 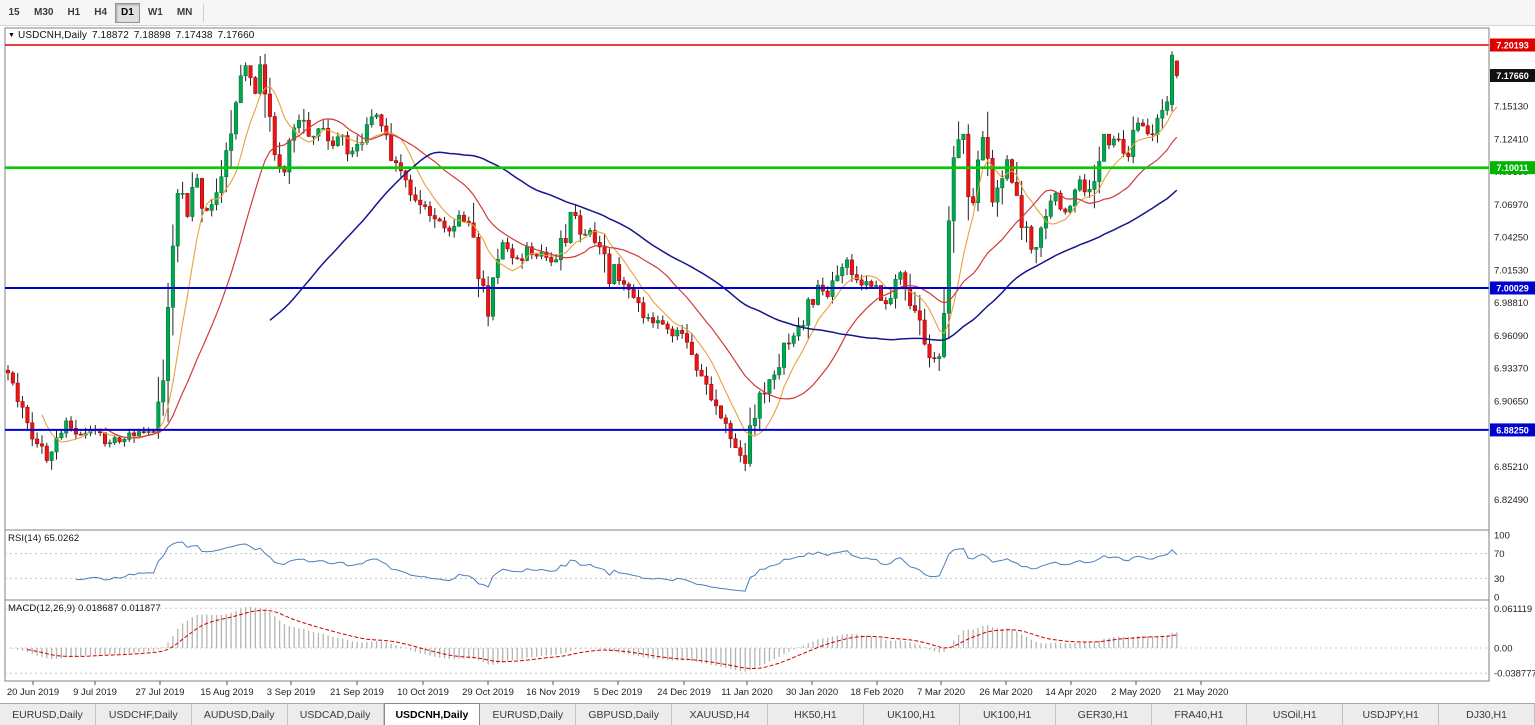 I want to click on symbol-tab-XAUUSD-H4: XAUUSD,H4, so click(x=720, y=714).